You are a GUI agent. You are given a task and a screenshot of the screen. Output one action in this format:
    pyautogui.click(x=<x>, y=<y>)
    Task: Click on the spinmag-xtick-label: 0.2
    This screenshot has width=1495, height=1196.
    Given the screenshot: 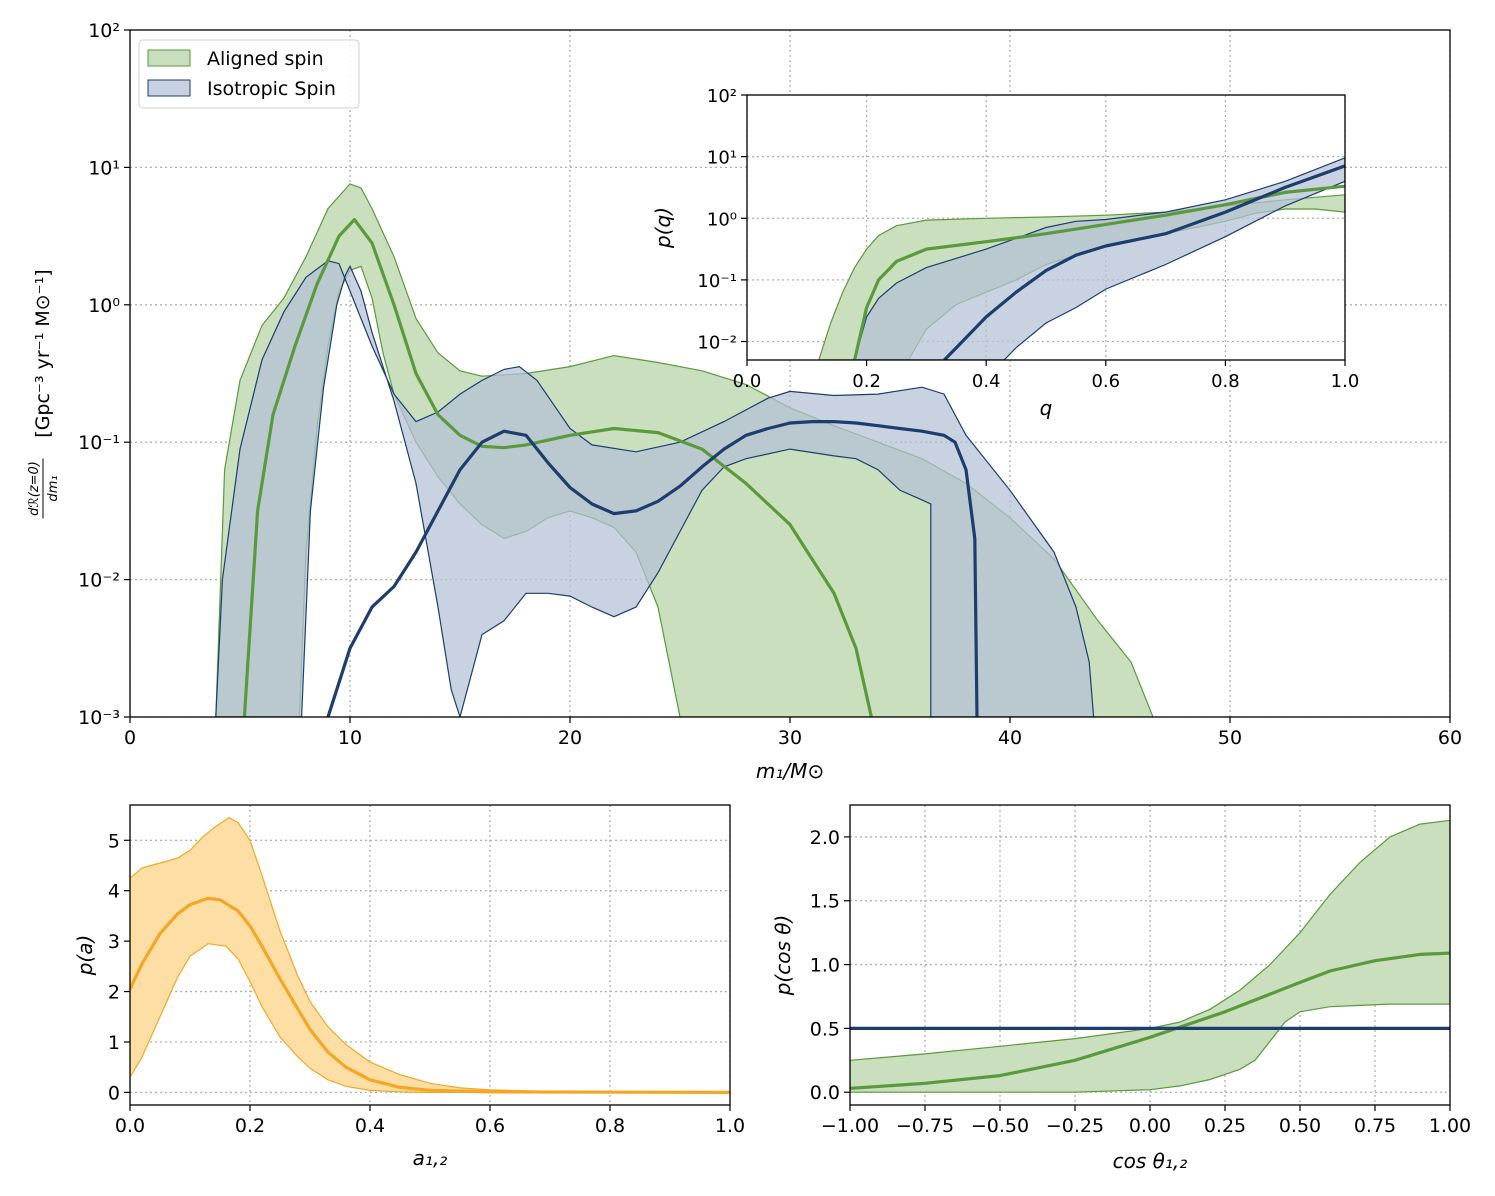 What is the action you would take?
    pyautogui.click(x=250, y=1126)
    